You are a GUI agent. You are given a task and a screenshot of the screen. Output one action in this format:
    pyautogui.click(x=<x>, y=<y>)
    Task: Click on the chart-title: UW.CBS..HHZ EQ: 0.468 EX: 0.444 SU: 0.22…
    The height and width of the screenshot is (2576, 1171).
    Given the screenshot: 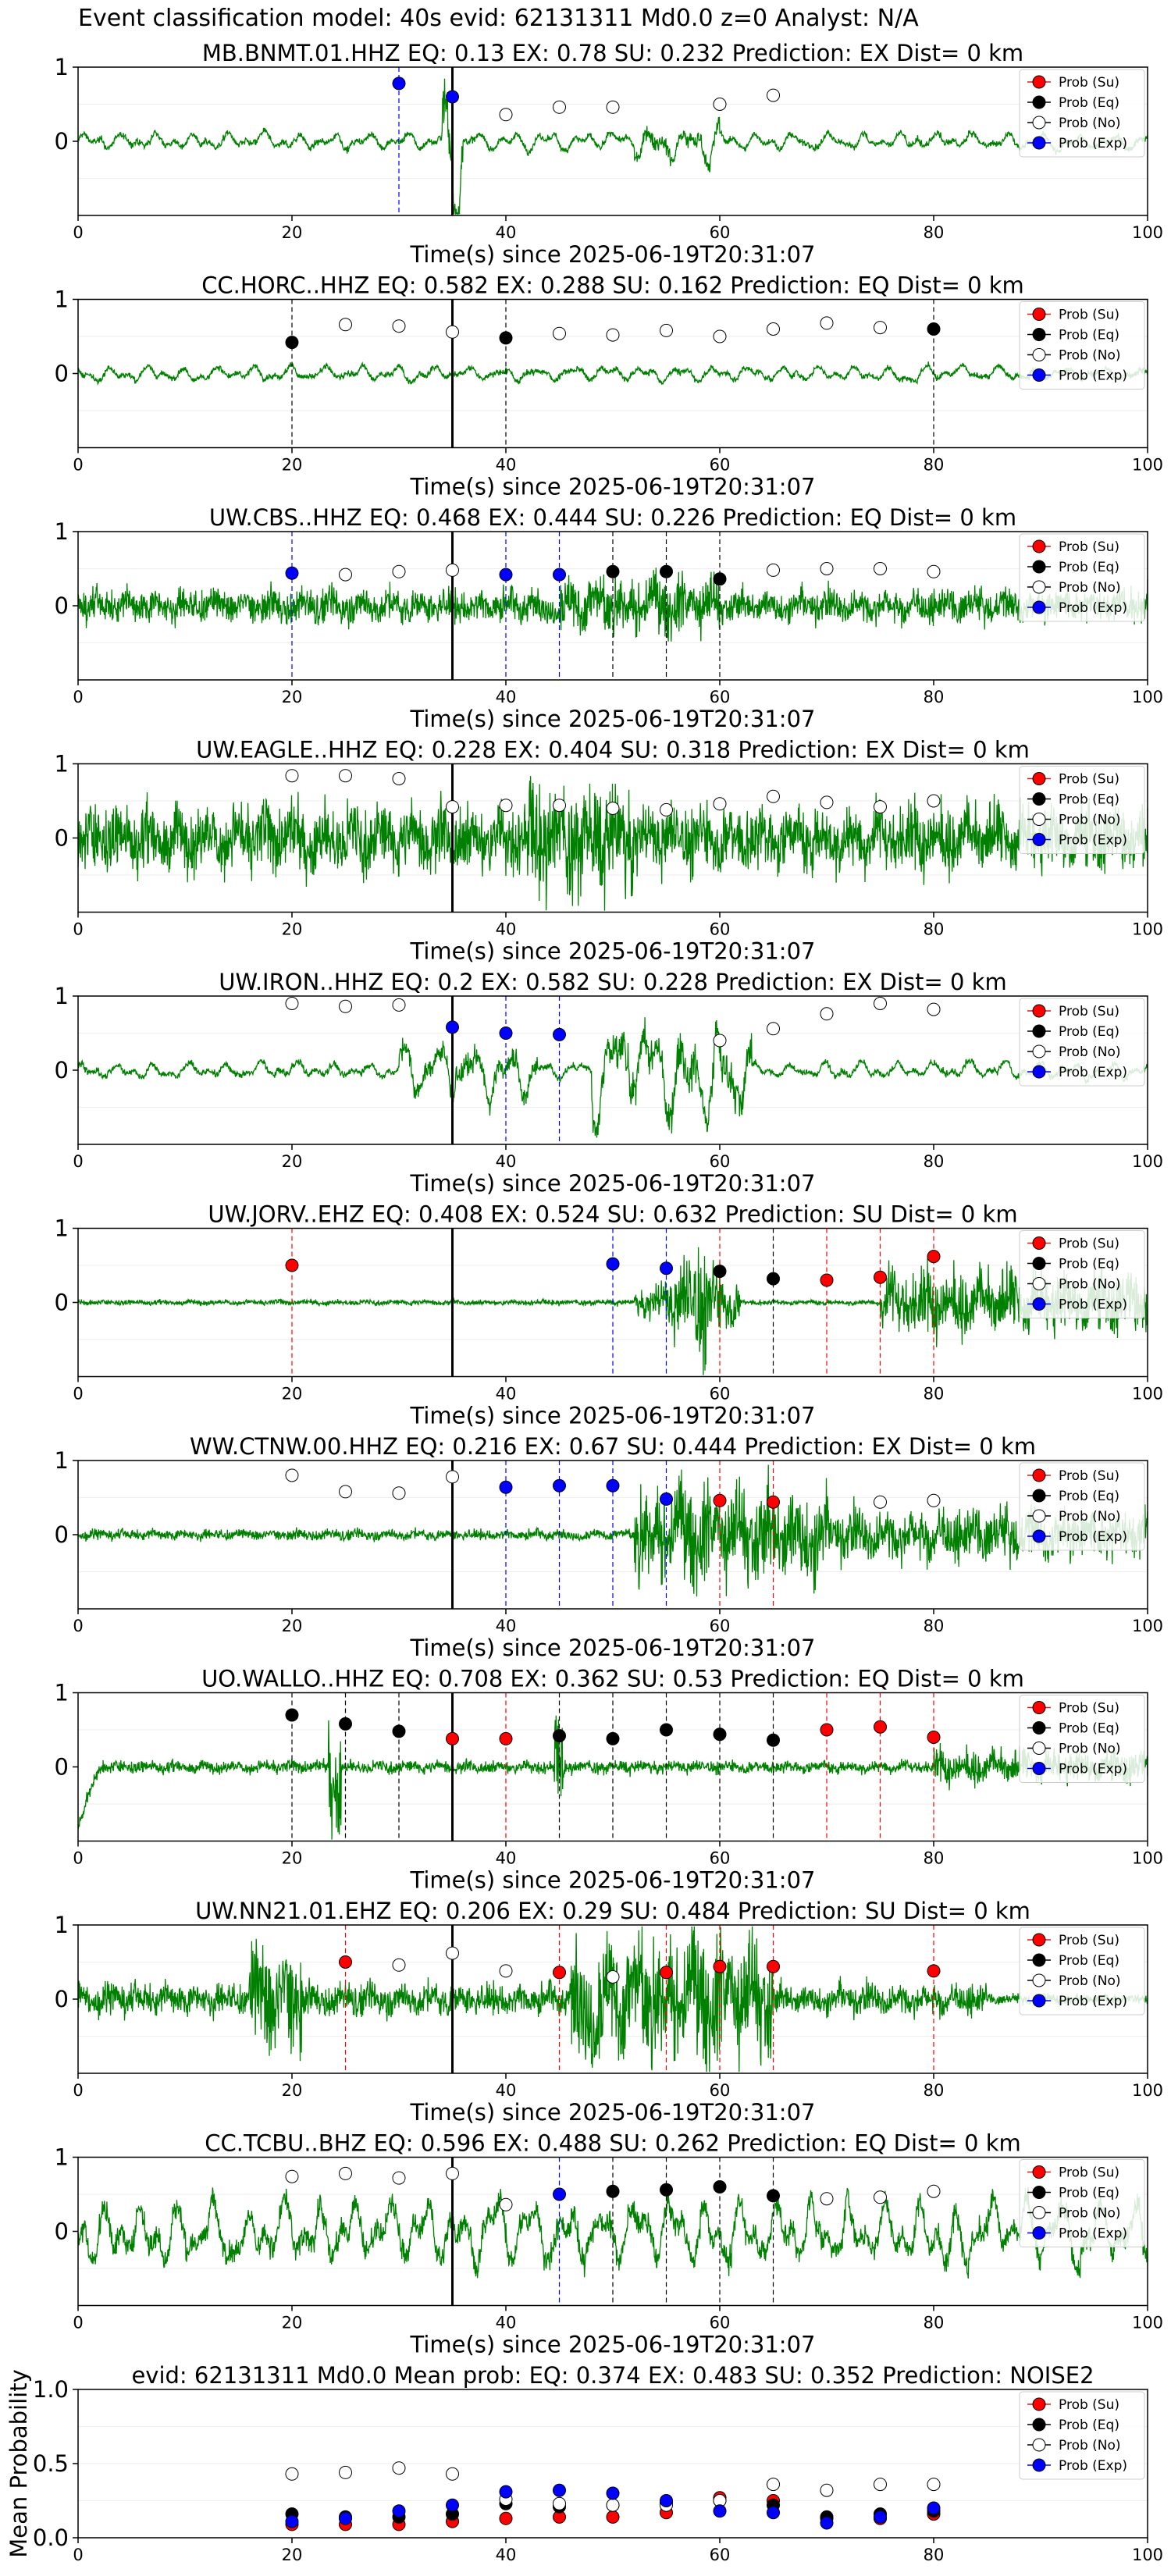 What is the action you would take?
    pyautogui.click(x=612, y=517)
    